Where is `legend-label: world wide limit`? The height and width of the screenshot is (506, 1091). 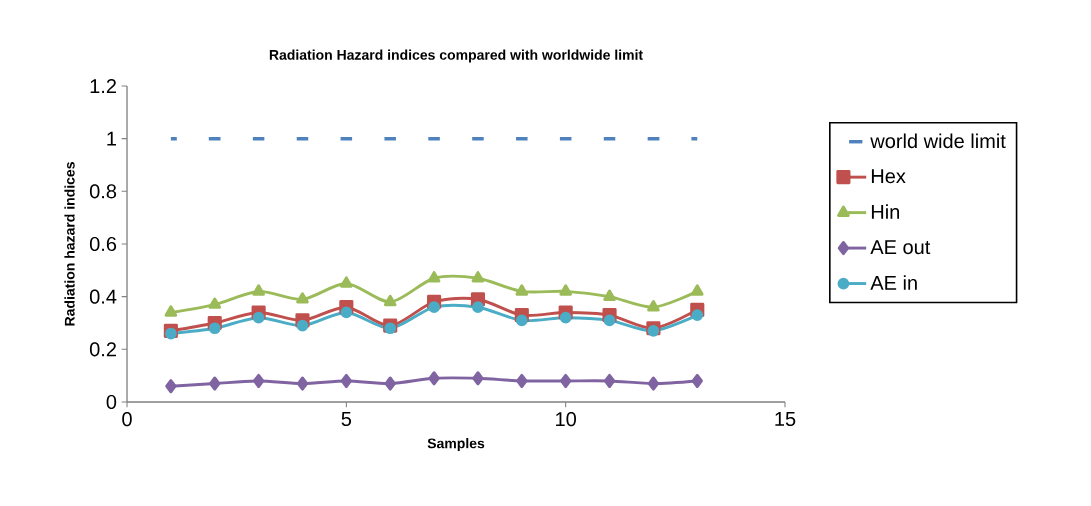 legend-label: world wide limit is located at coordinates (938, 141).